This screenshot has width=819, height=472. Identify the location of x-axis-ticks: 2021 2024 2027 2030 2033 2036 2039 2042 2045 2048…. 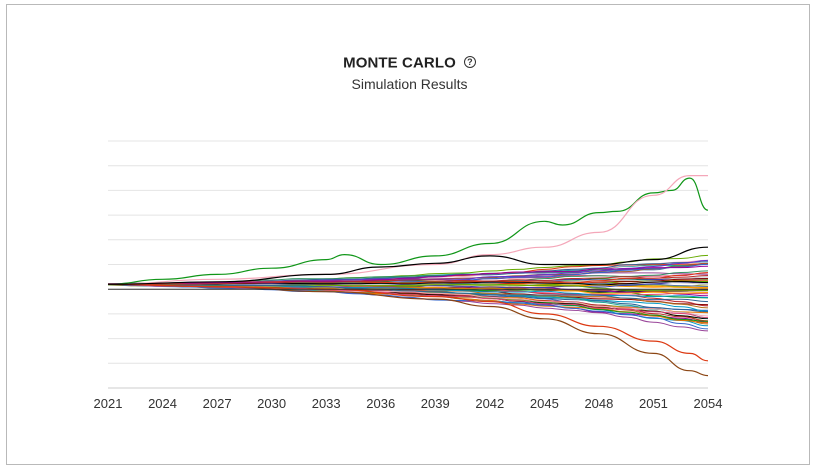
(408, 403).